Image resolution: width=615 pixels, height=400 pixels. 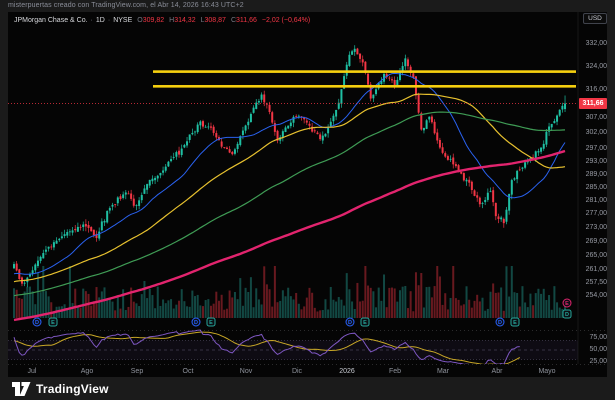 What do you see at coordinates (246, 20) in the screenshot?
I see `close-value: 311,66` at bounding box center [246, 20].